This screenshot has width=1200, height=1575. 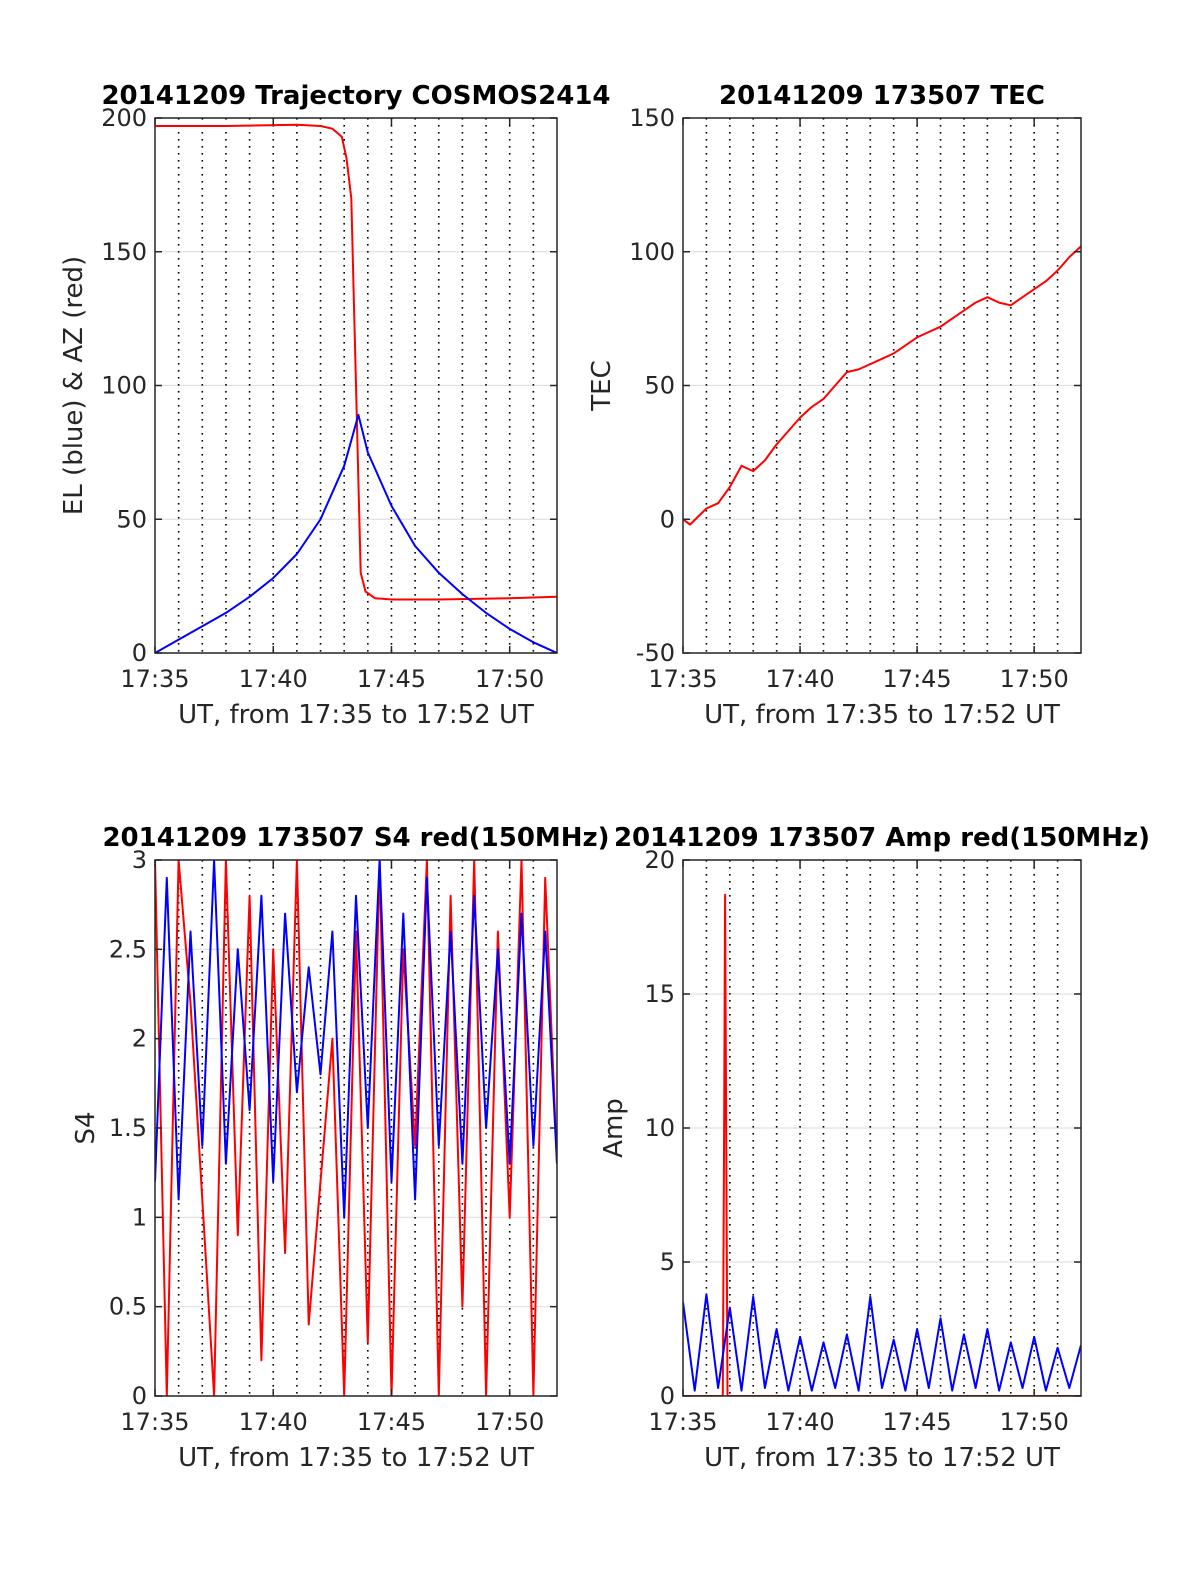 What do you see at coordinates (273, 679) in the screenshot?
I see `traj-xtick-label: 17:40` at bounding box center [273, 679].